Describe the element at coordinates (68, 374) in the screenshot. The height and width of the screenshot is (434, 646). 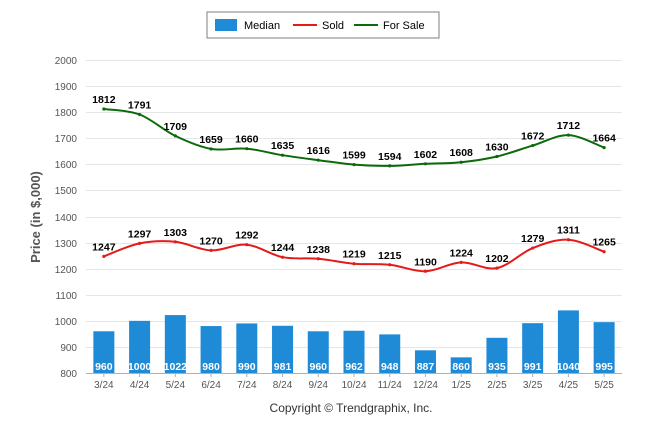
I see `y-tick-label: 800` at that location.